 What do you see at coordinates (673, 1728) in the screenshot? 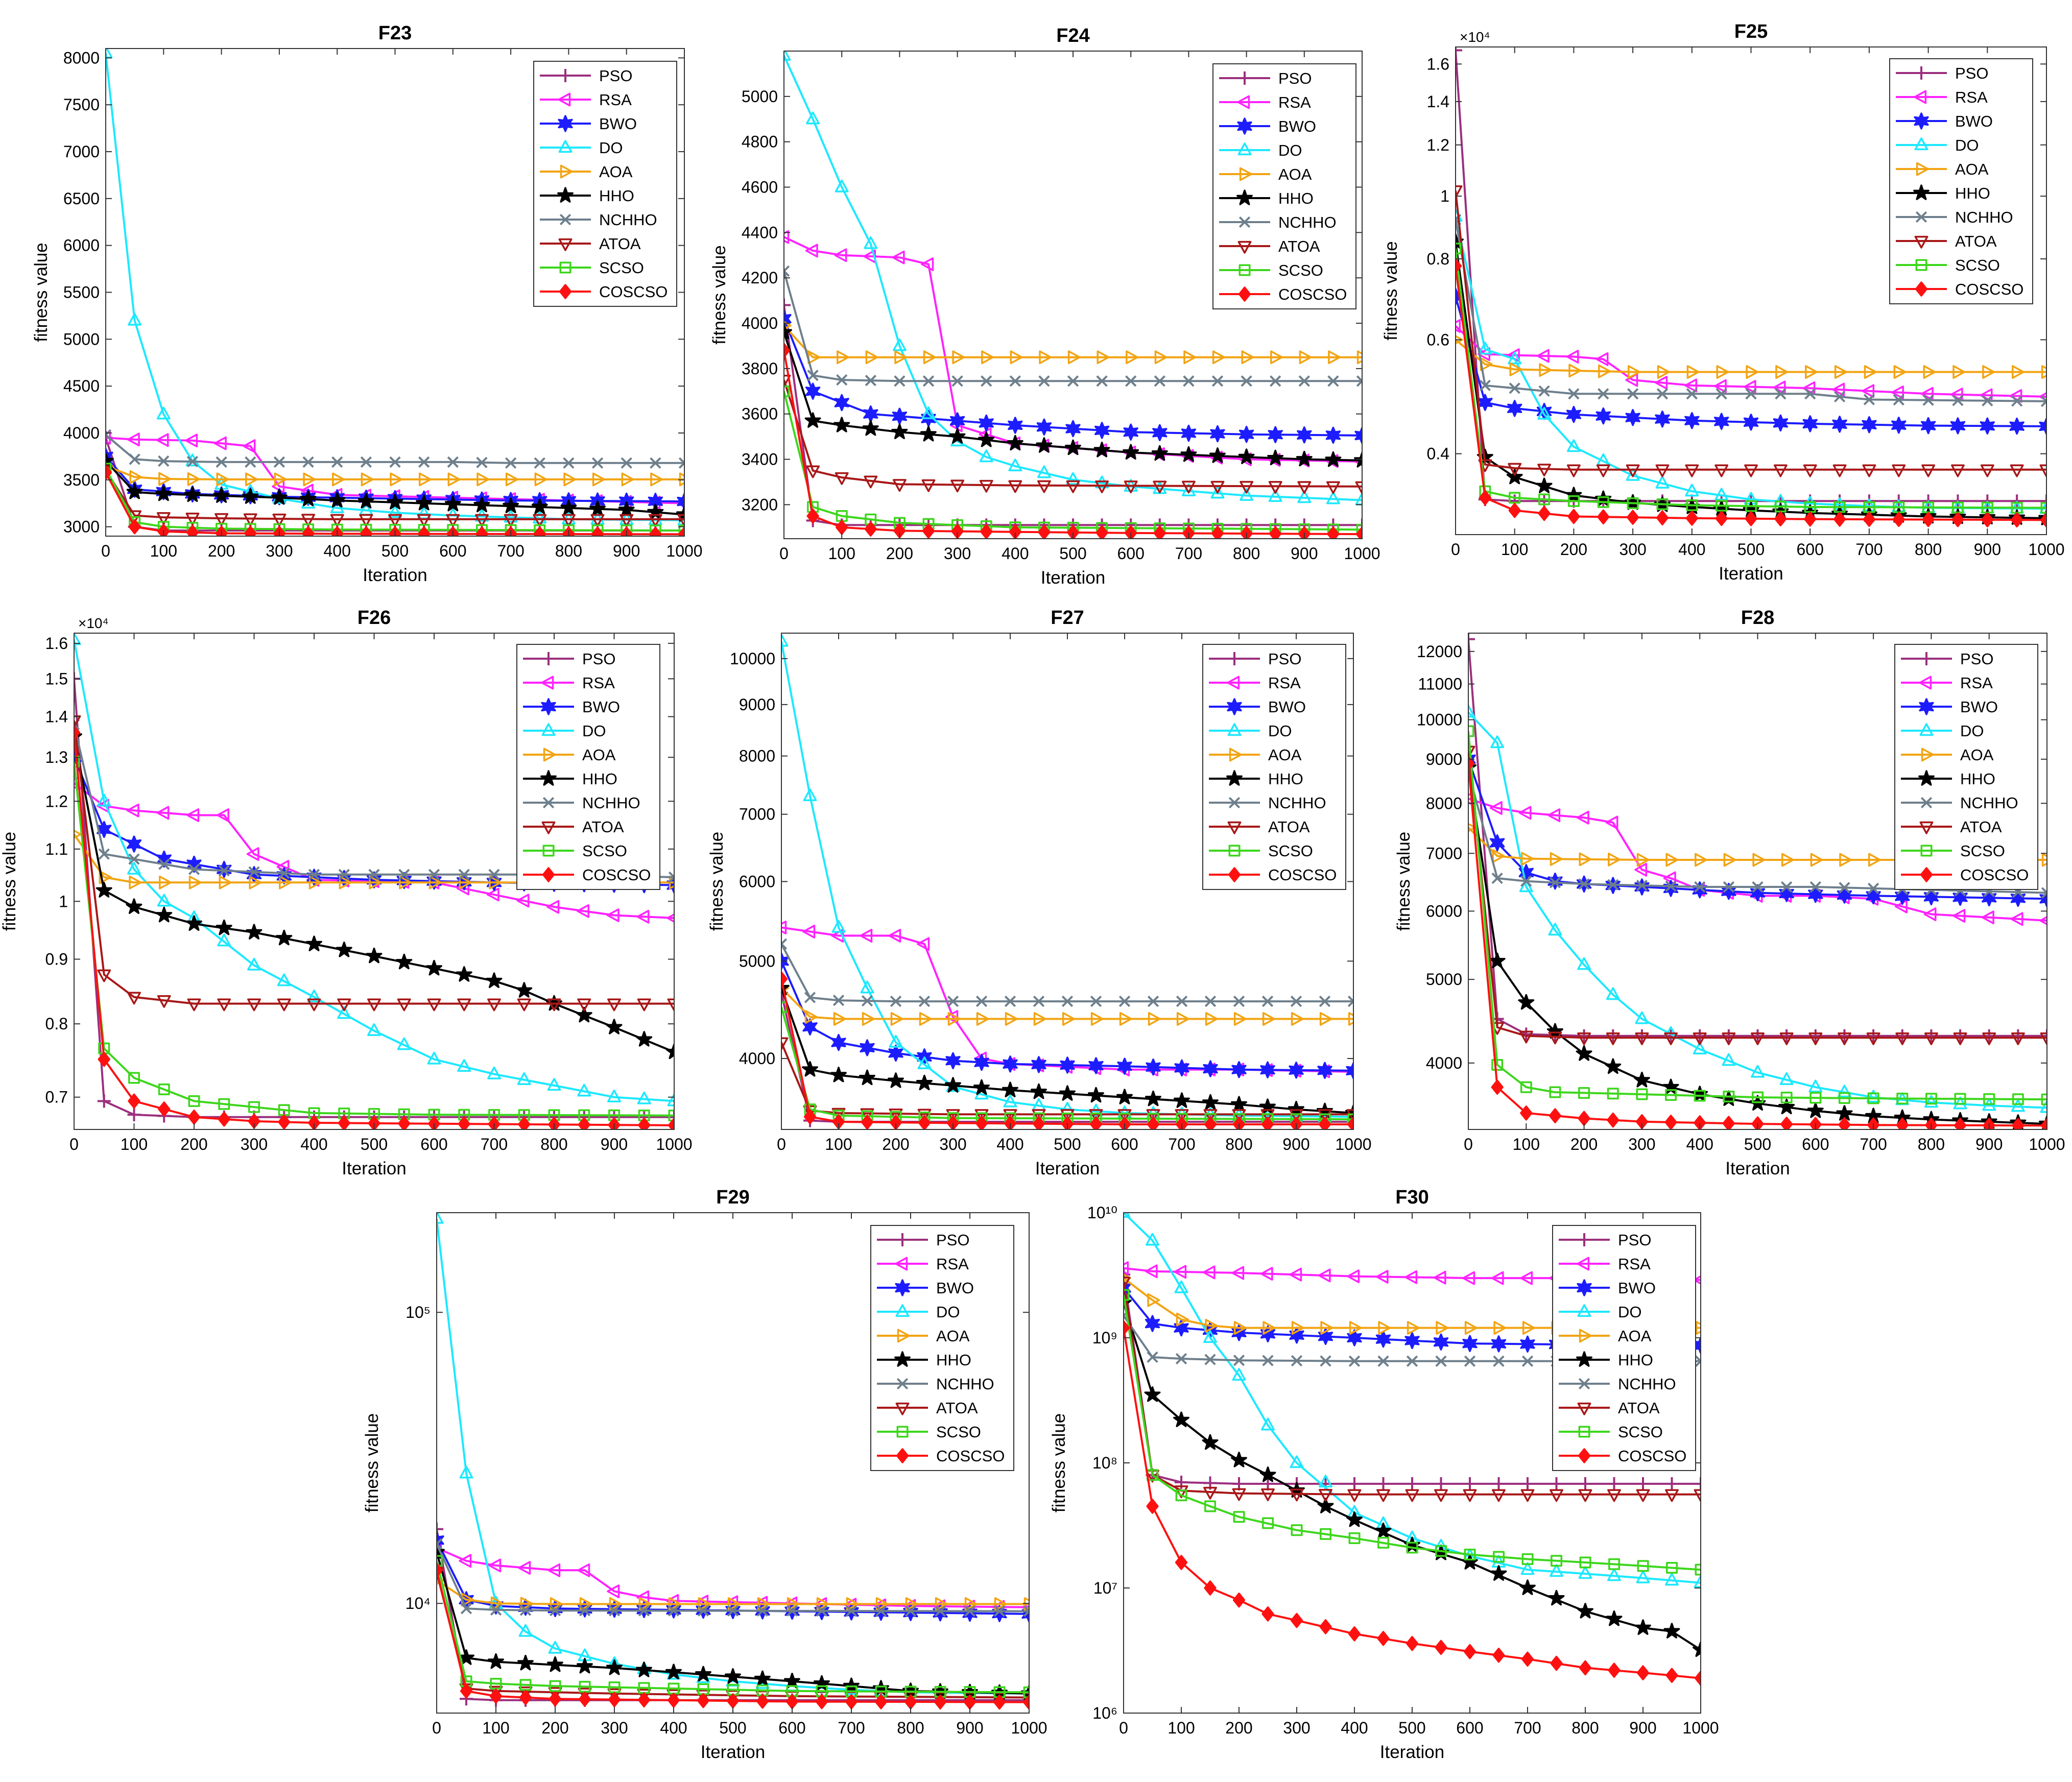
I see `x-tick-label: 400` at bounding box center [673, 1728].